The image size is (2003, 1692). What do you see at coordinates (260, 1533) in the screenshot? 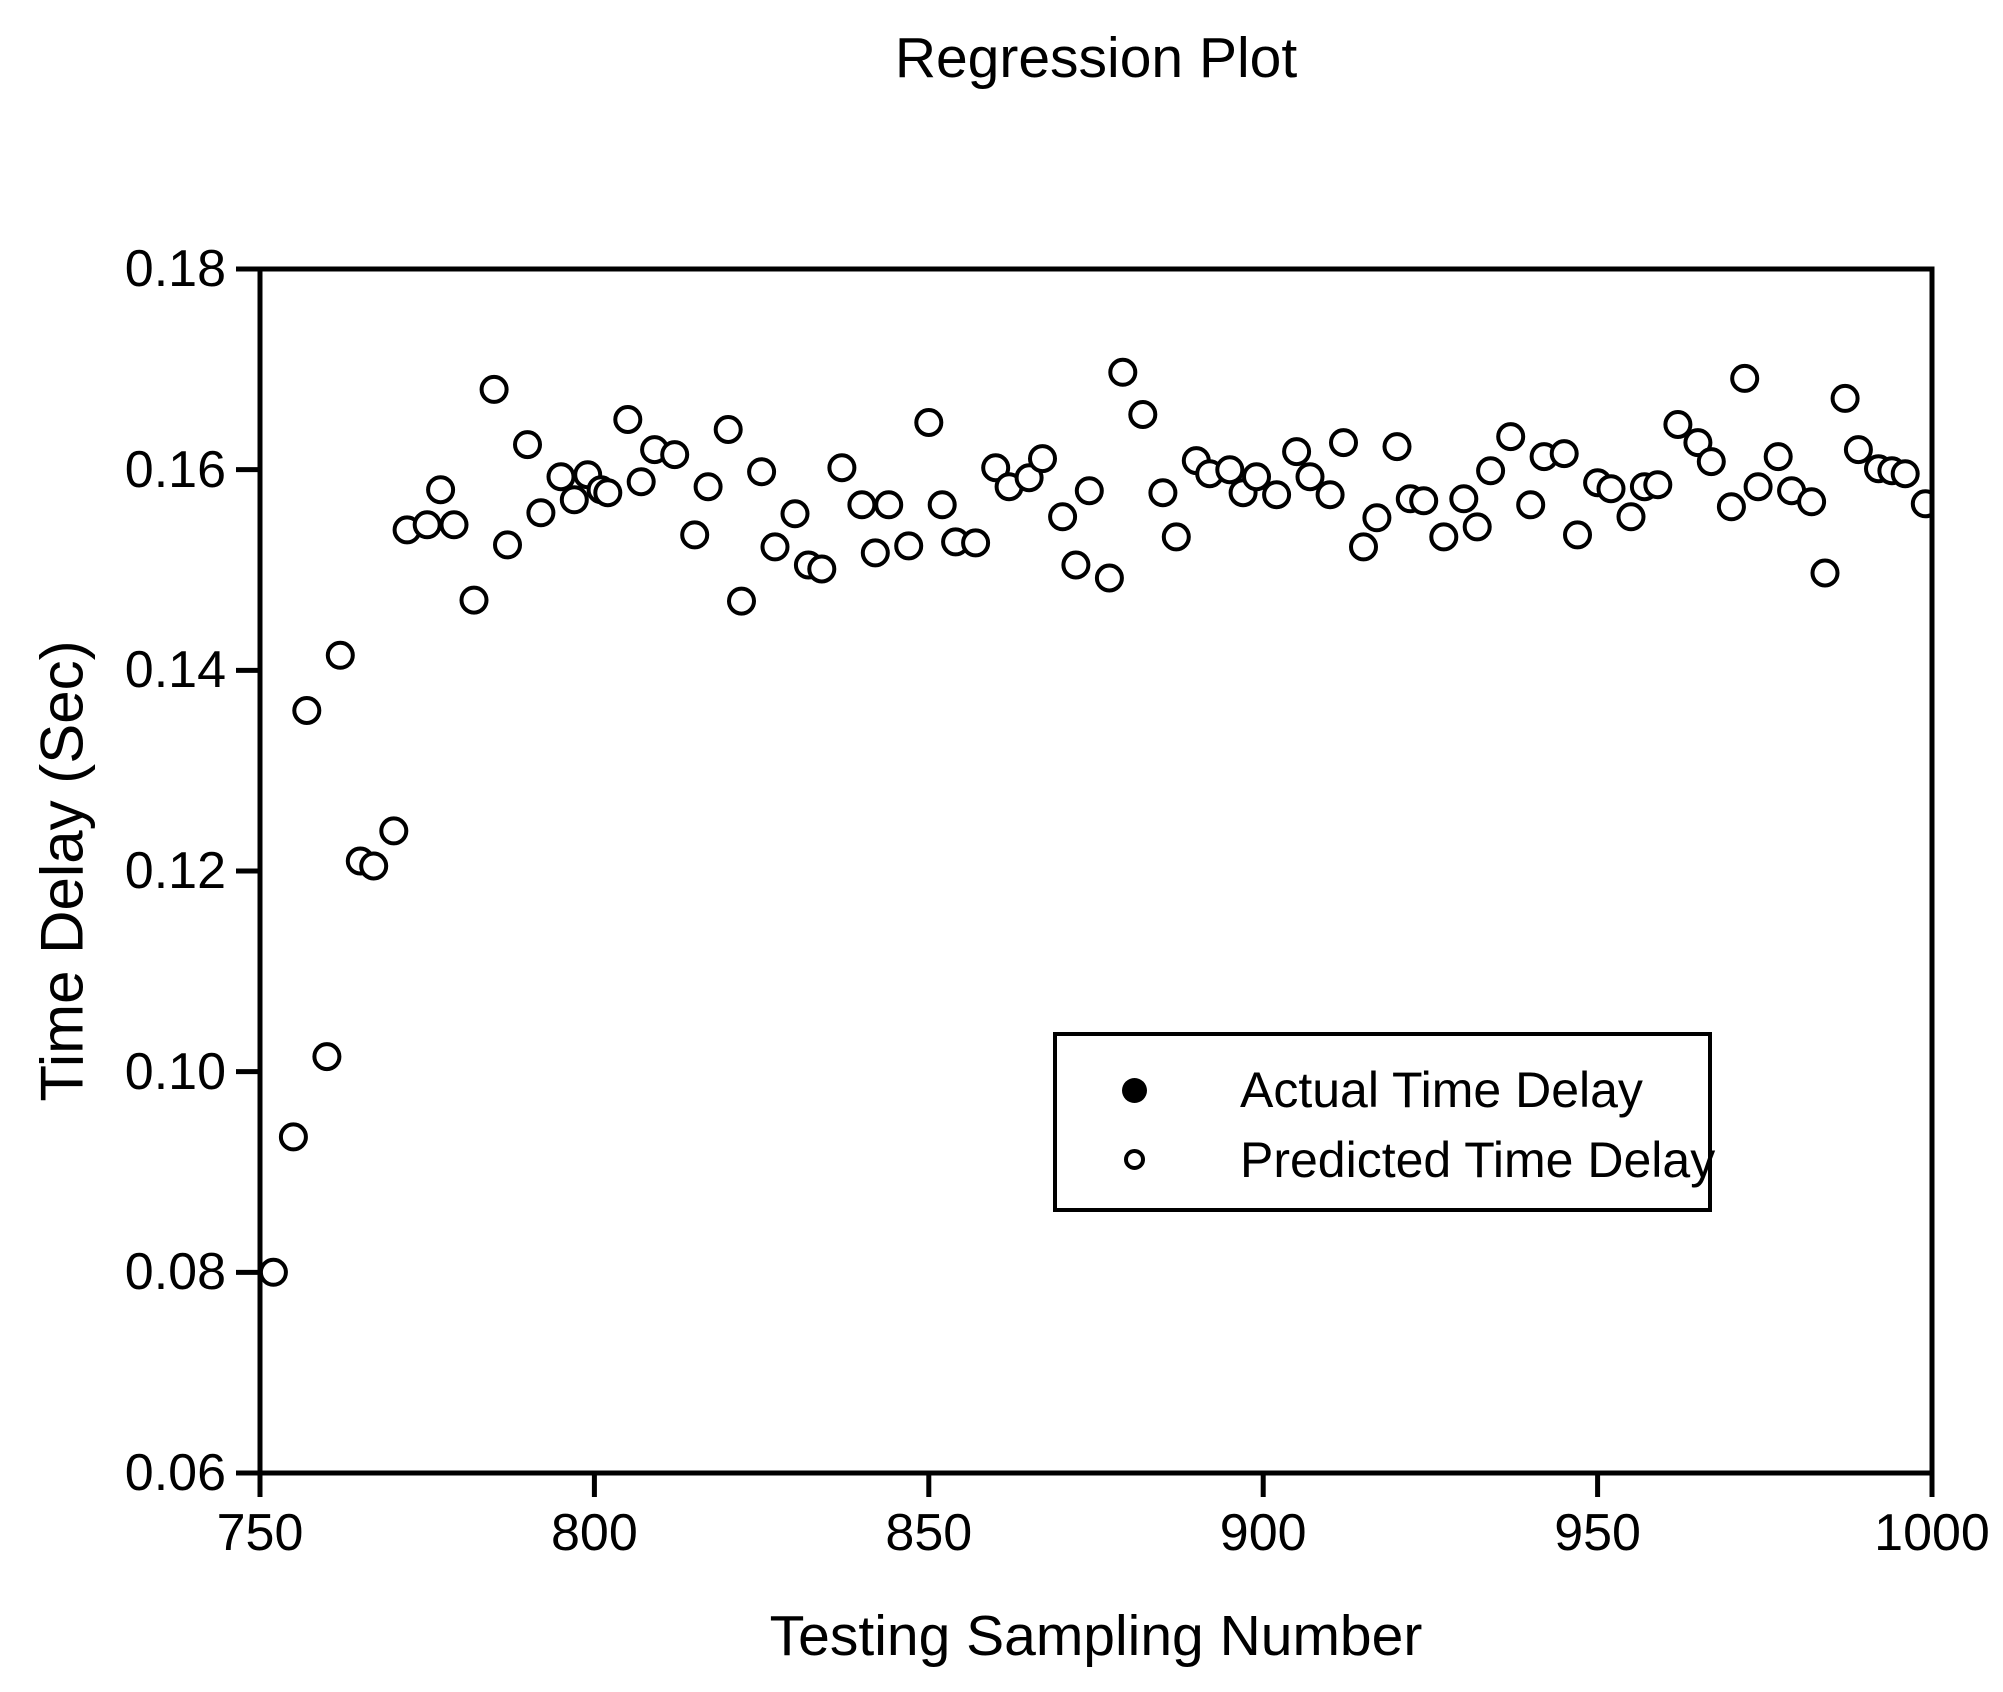
I see `x-tick-label: 750` at bounding box center [260, 1533].